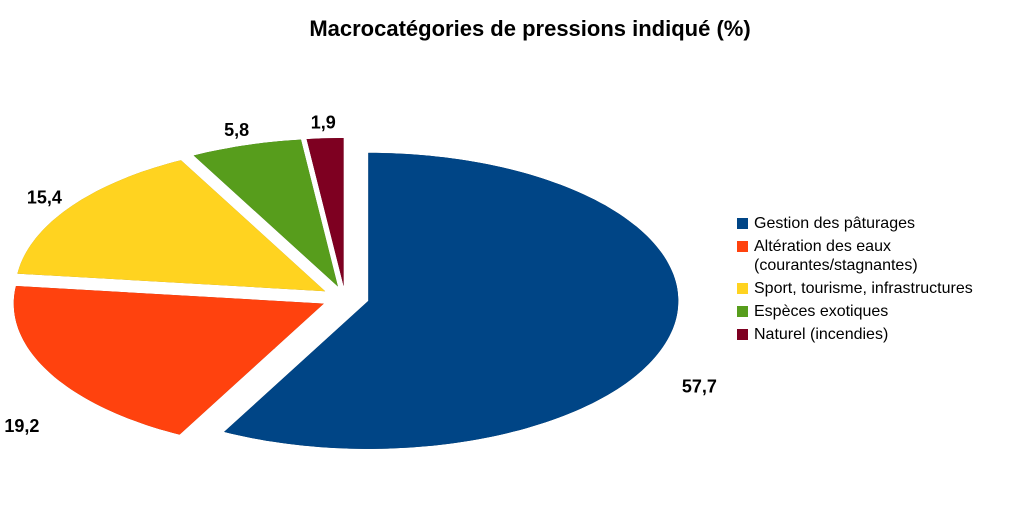 This screenshot has width=1035, height=524. What do you see at coordinates (821, 334) in the screenshot?
I see `legend-label: Naturel (incendies)` at bounding box center [821, 334].